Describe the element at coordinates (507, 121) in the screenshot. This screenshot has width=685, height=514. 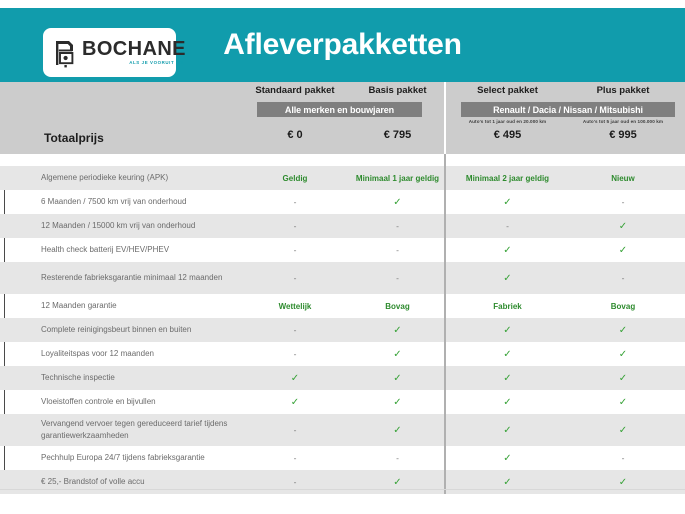
I see `column-note-select: Auto's tot 1 jaar oud en 20.000 km` at that location.